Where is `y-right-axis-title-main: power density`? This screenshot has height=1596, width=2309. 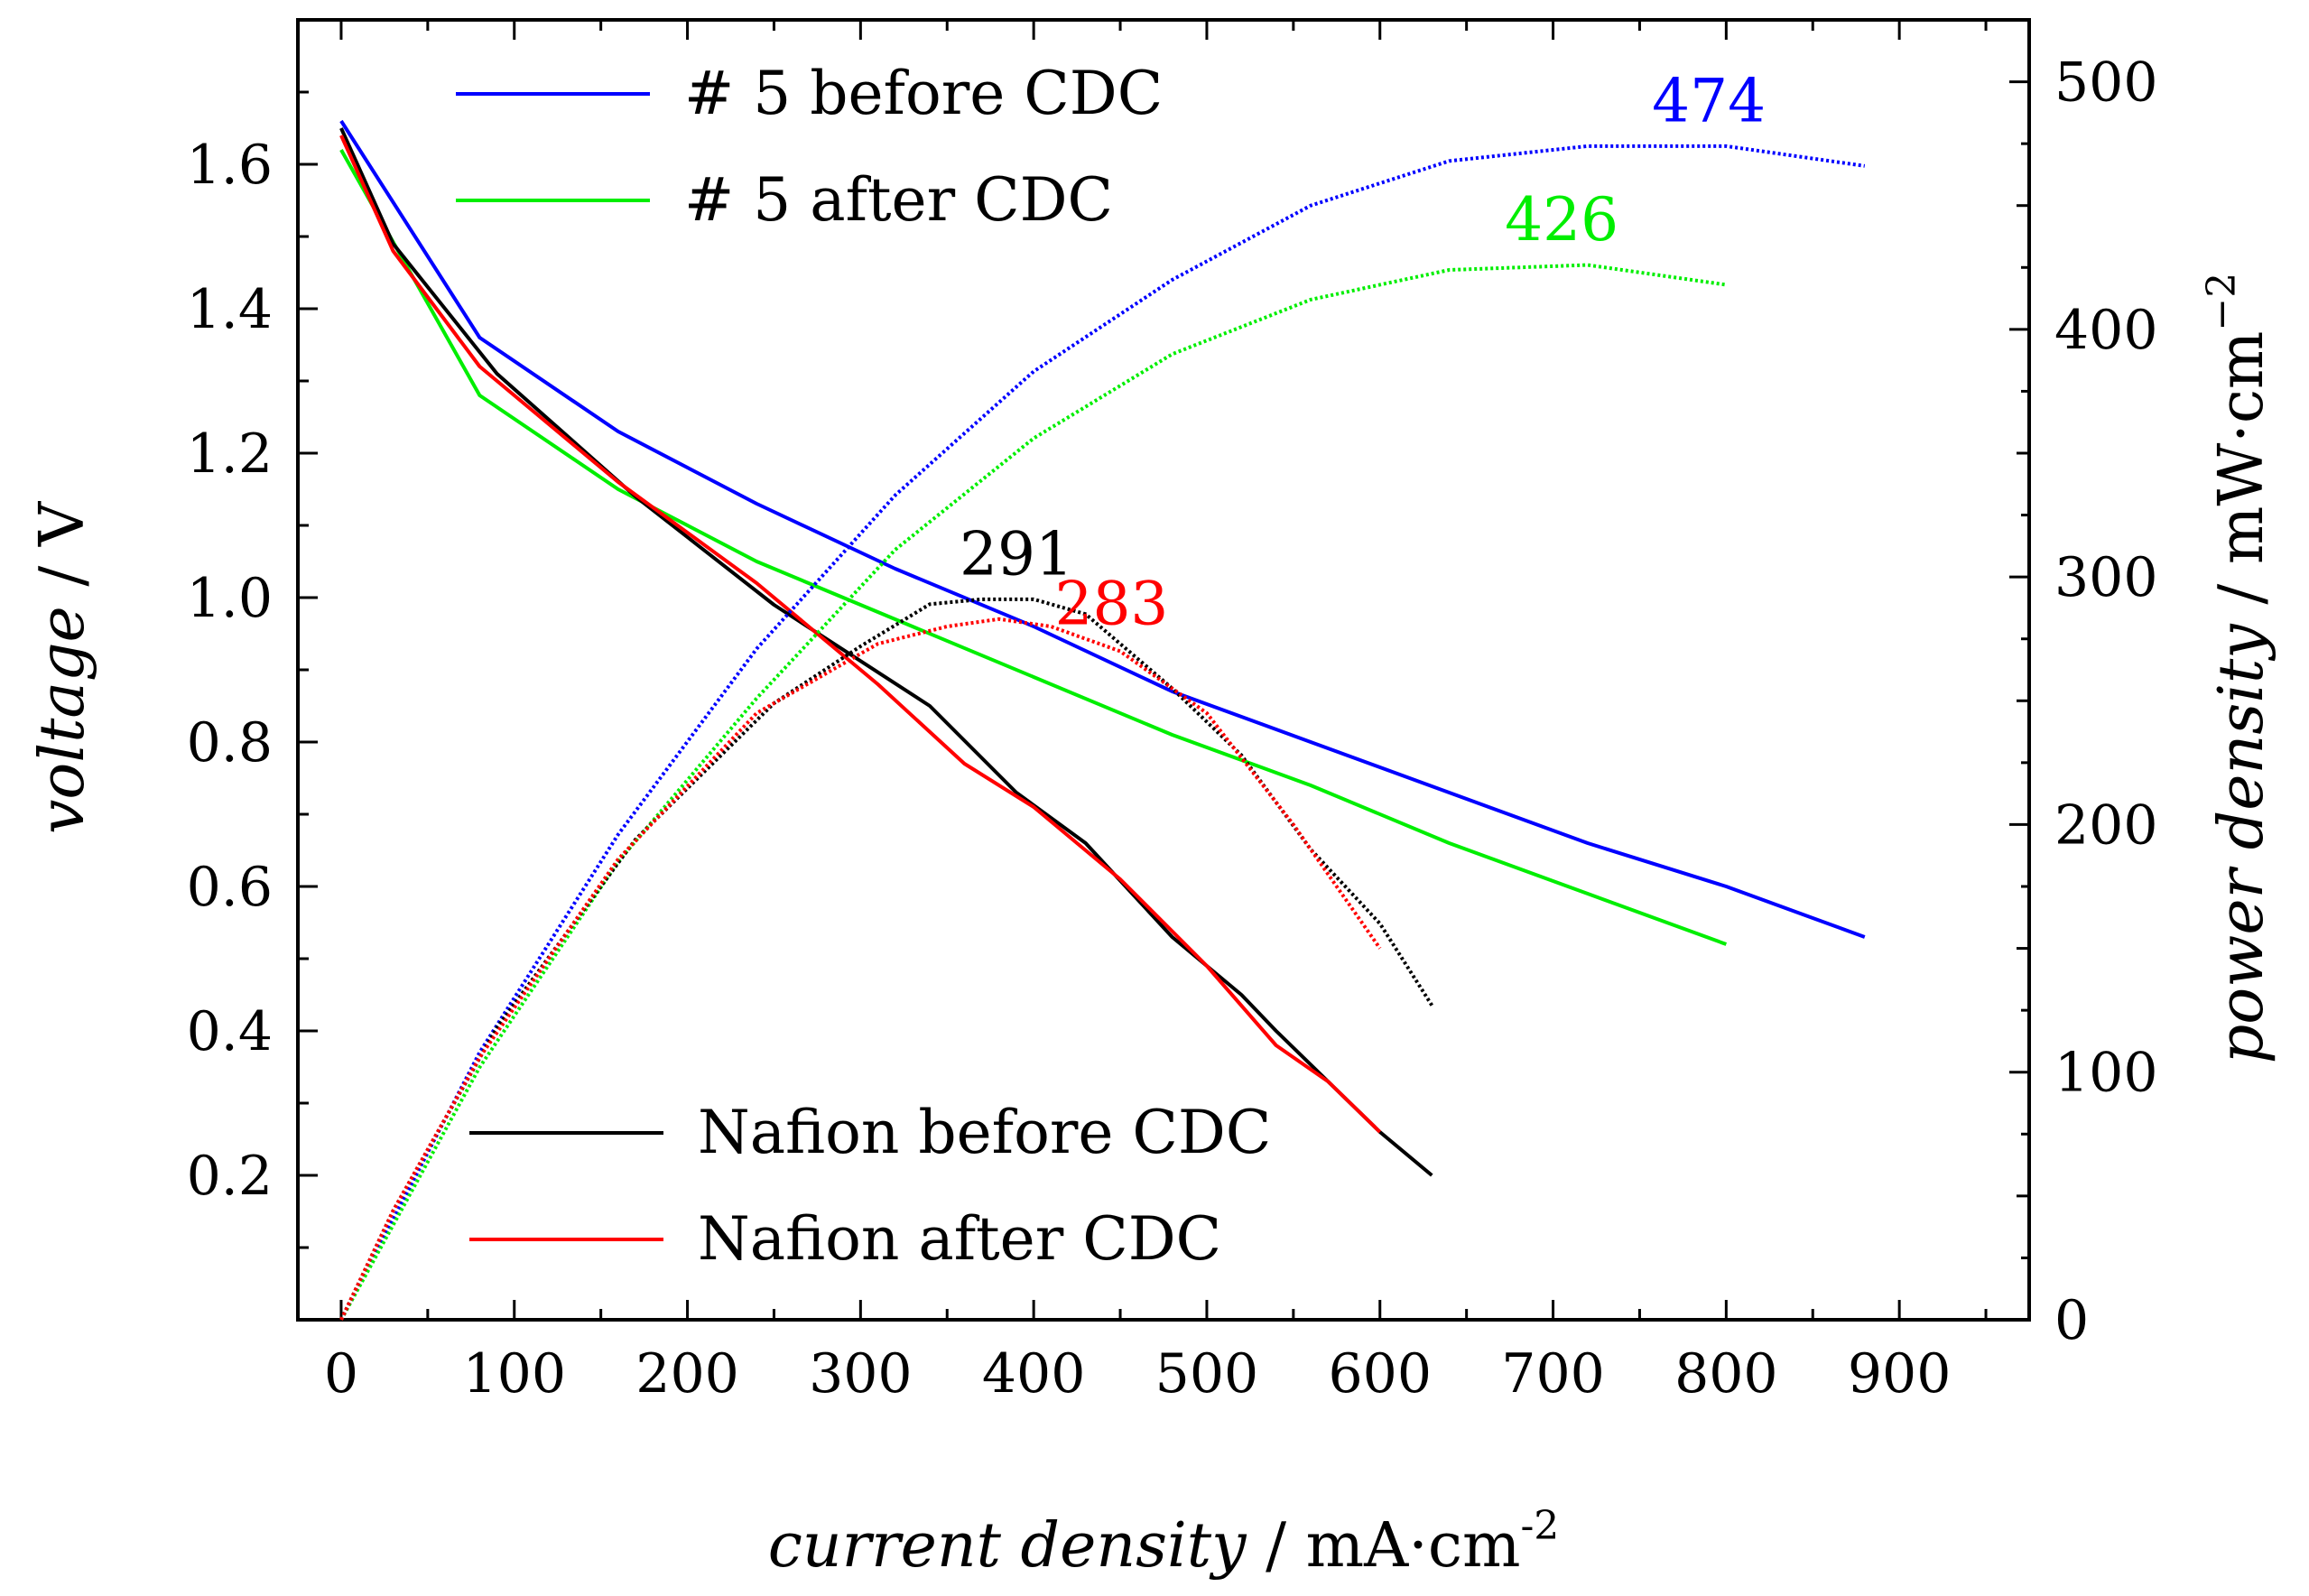
y-right-axis-title-main: power density is located at coordinates (2241, 843).